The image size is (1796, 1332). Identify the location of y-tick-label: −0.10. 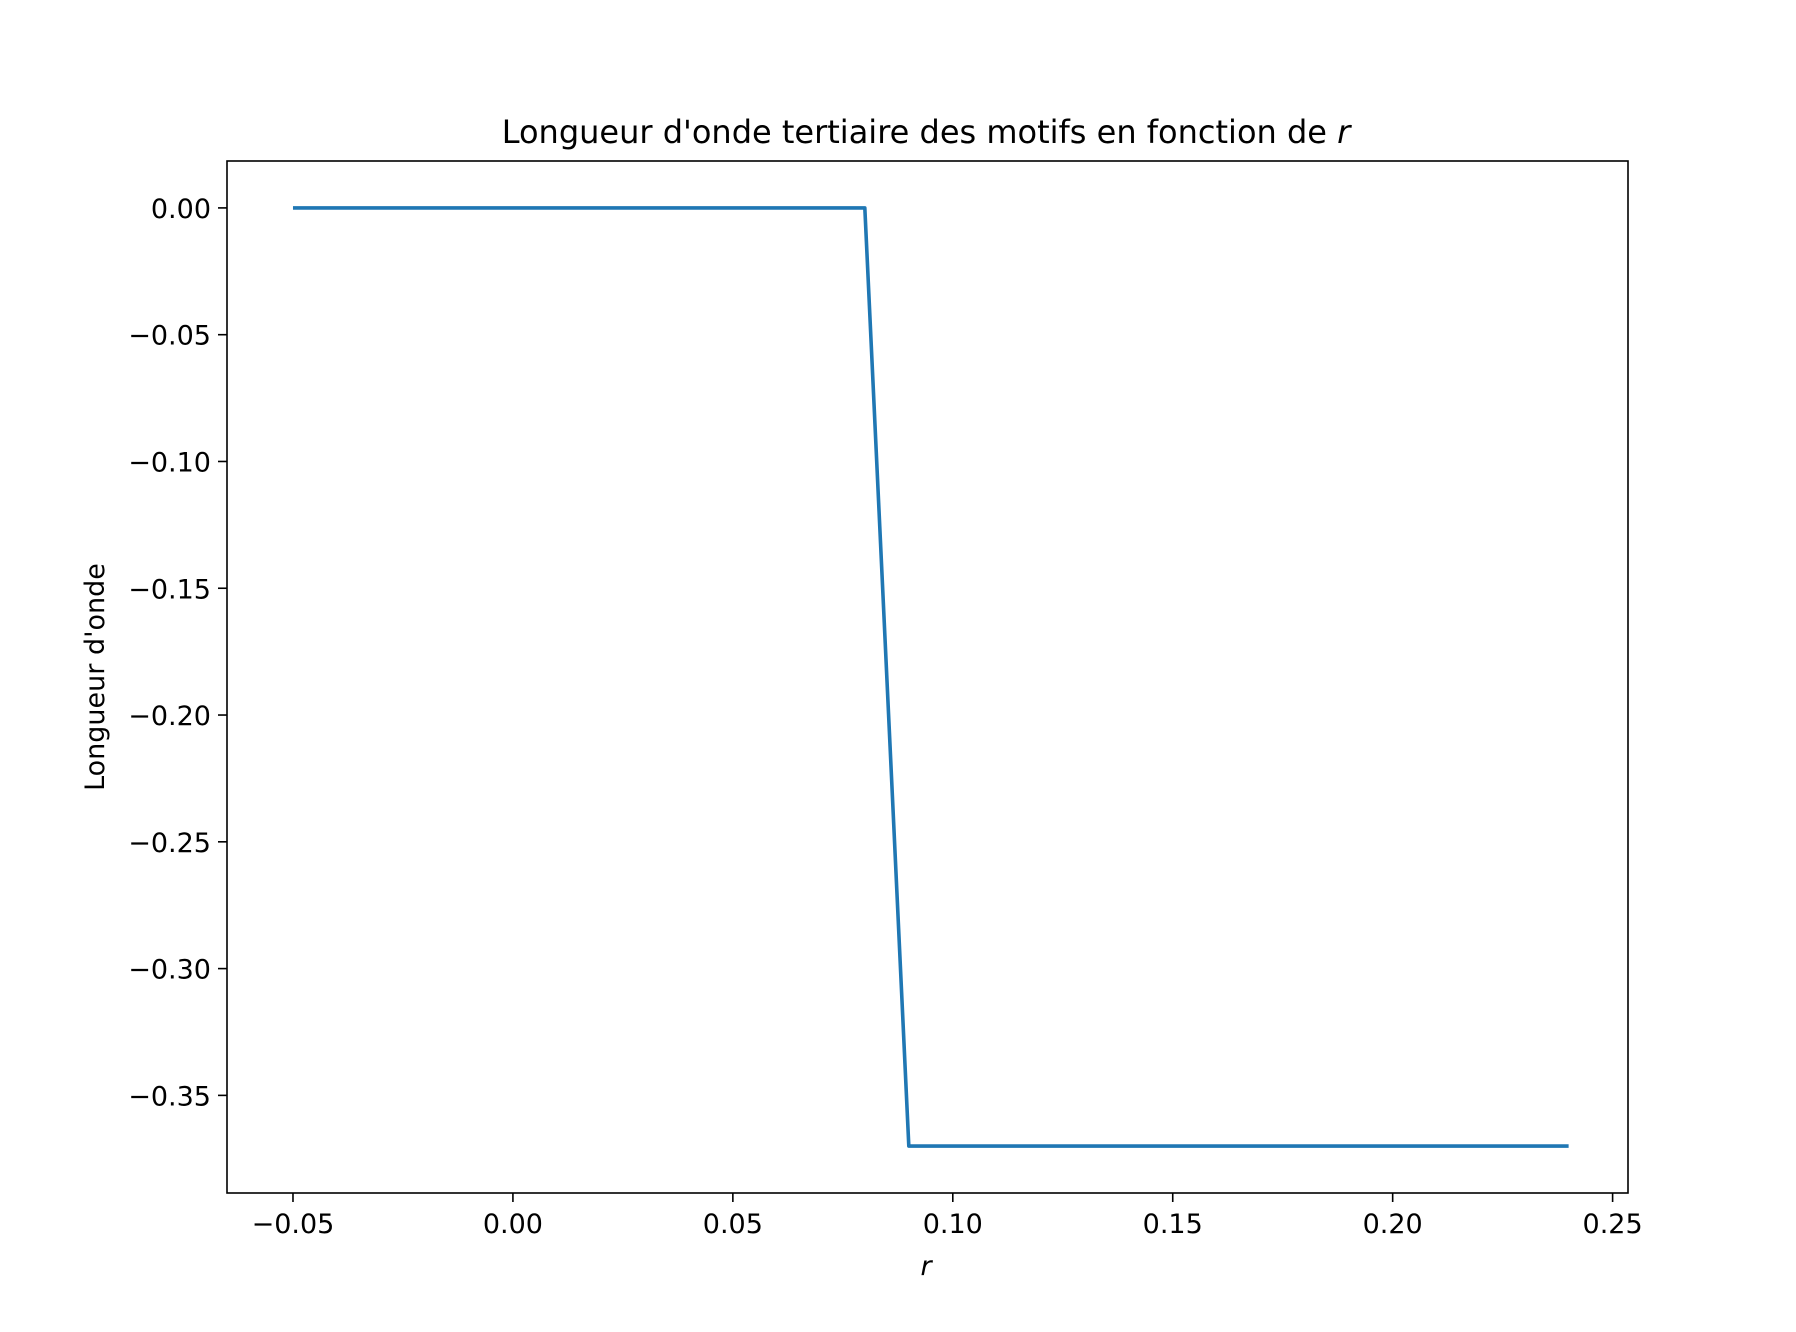
(169, 462).